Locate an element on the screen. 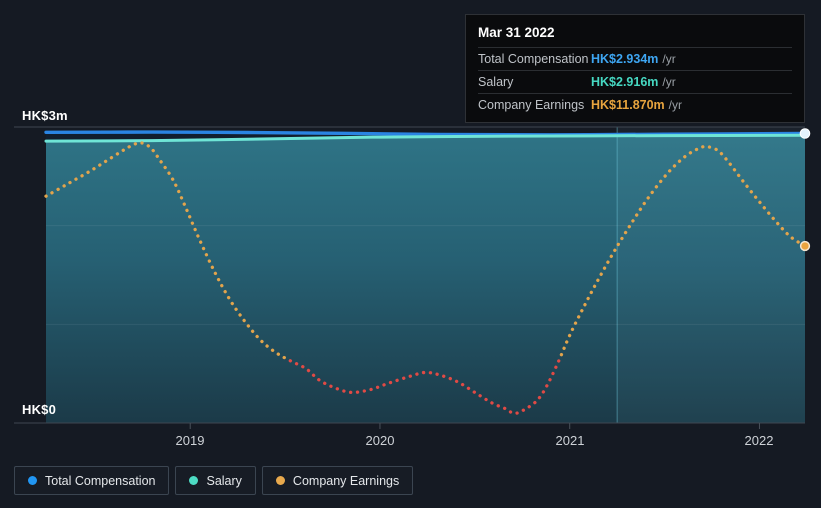 The width and height of the screenshot is (821, 508). legend-label: Salary is located at coordinates (224, 480).